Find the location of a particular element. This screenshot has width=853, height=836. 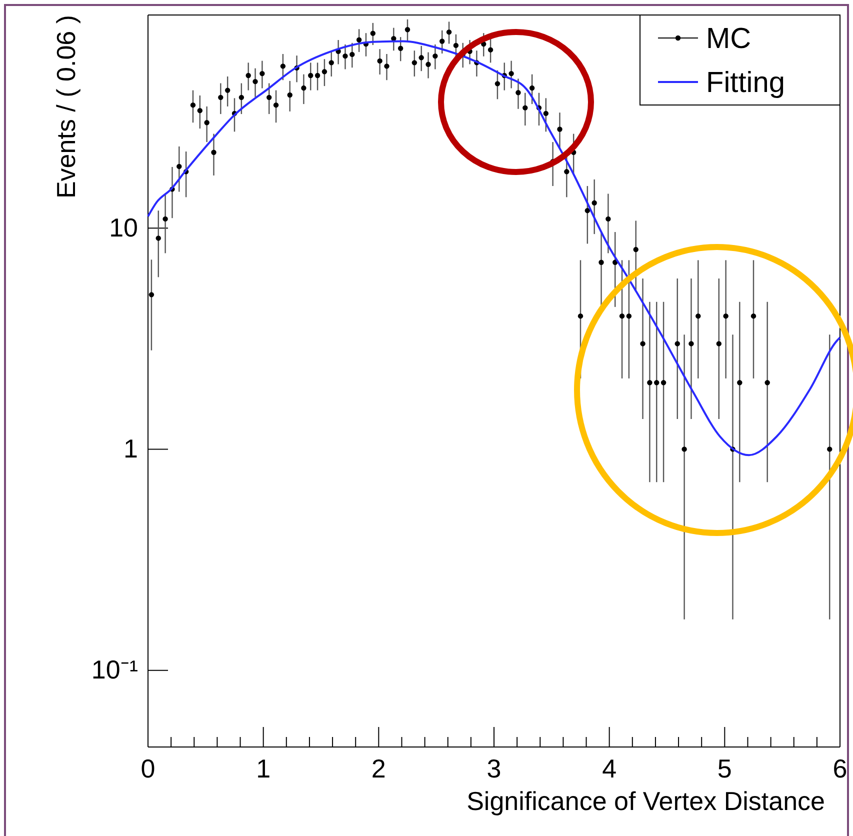

x-tick-label: 6 is located at coordinates (840, 768).